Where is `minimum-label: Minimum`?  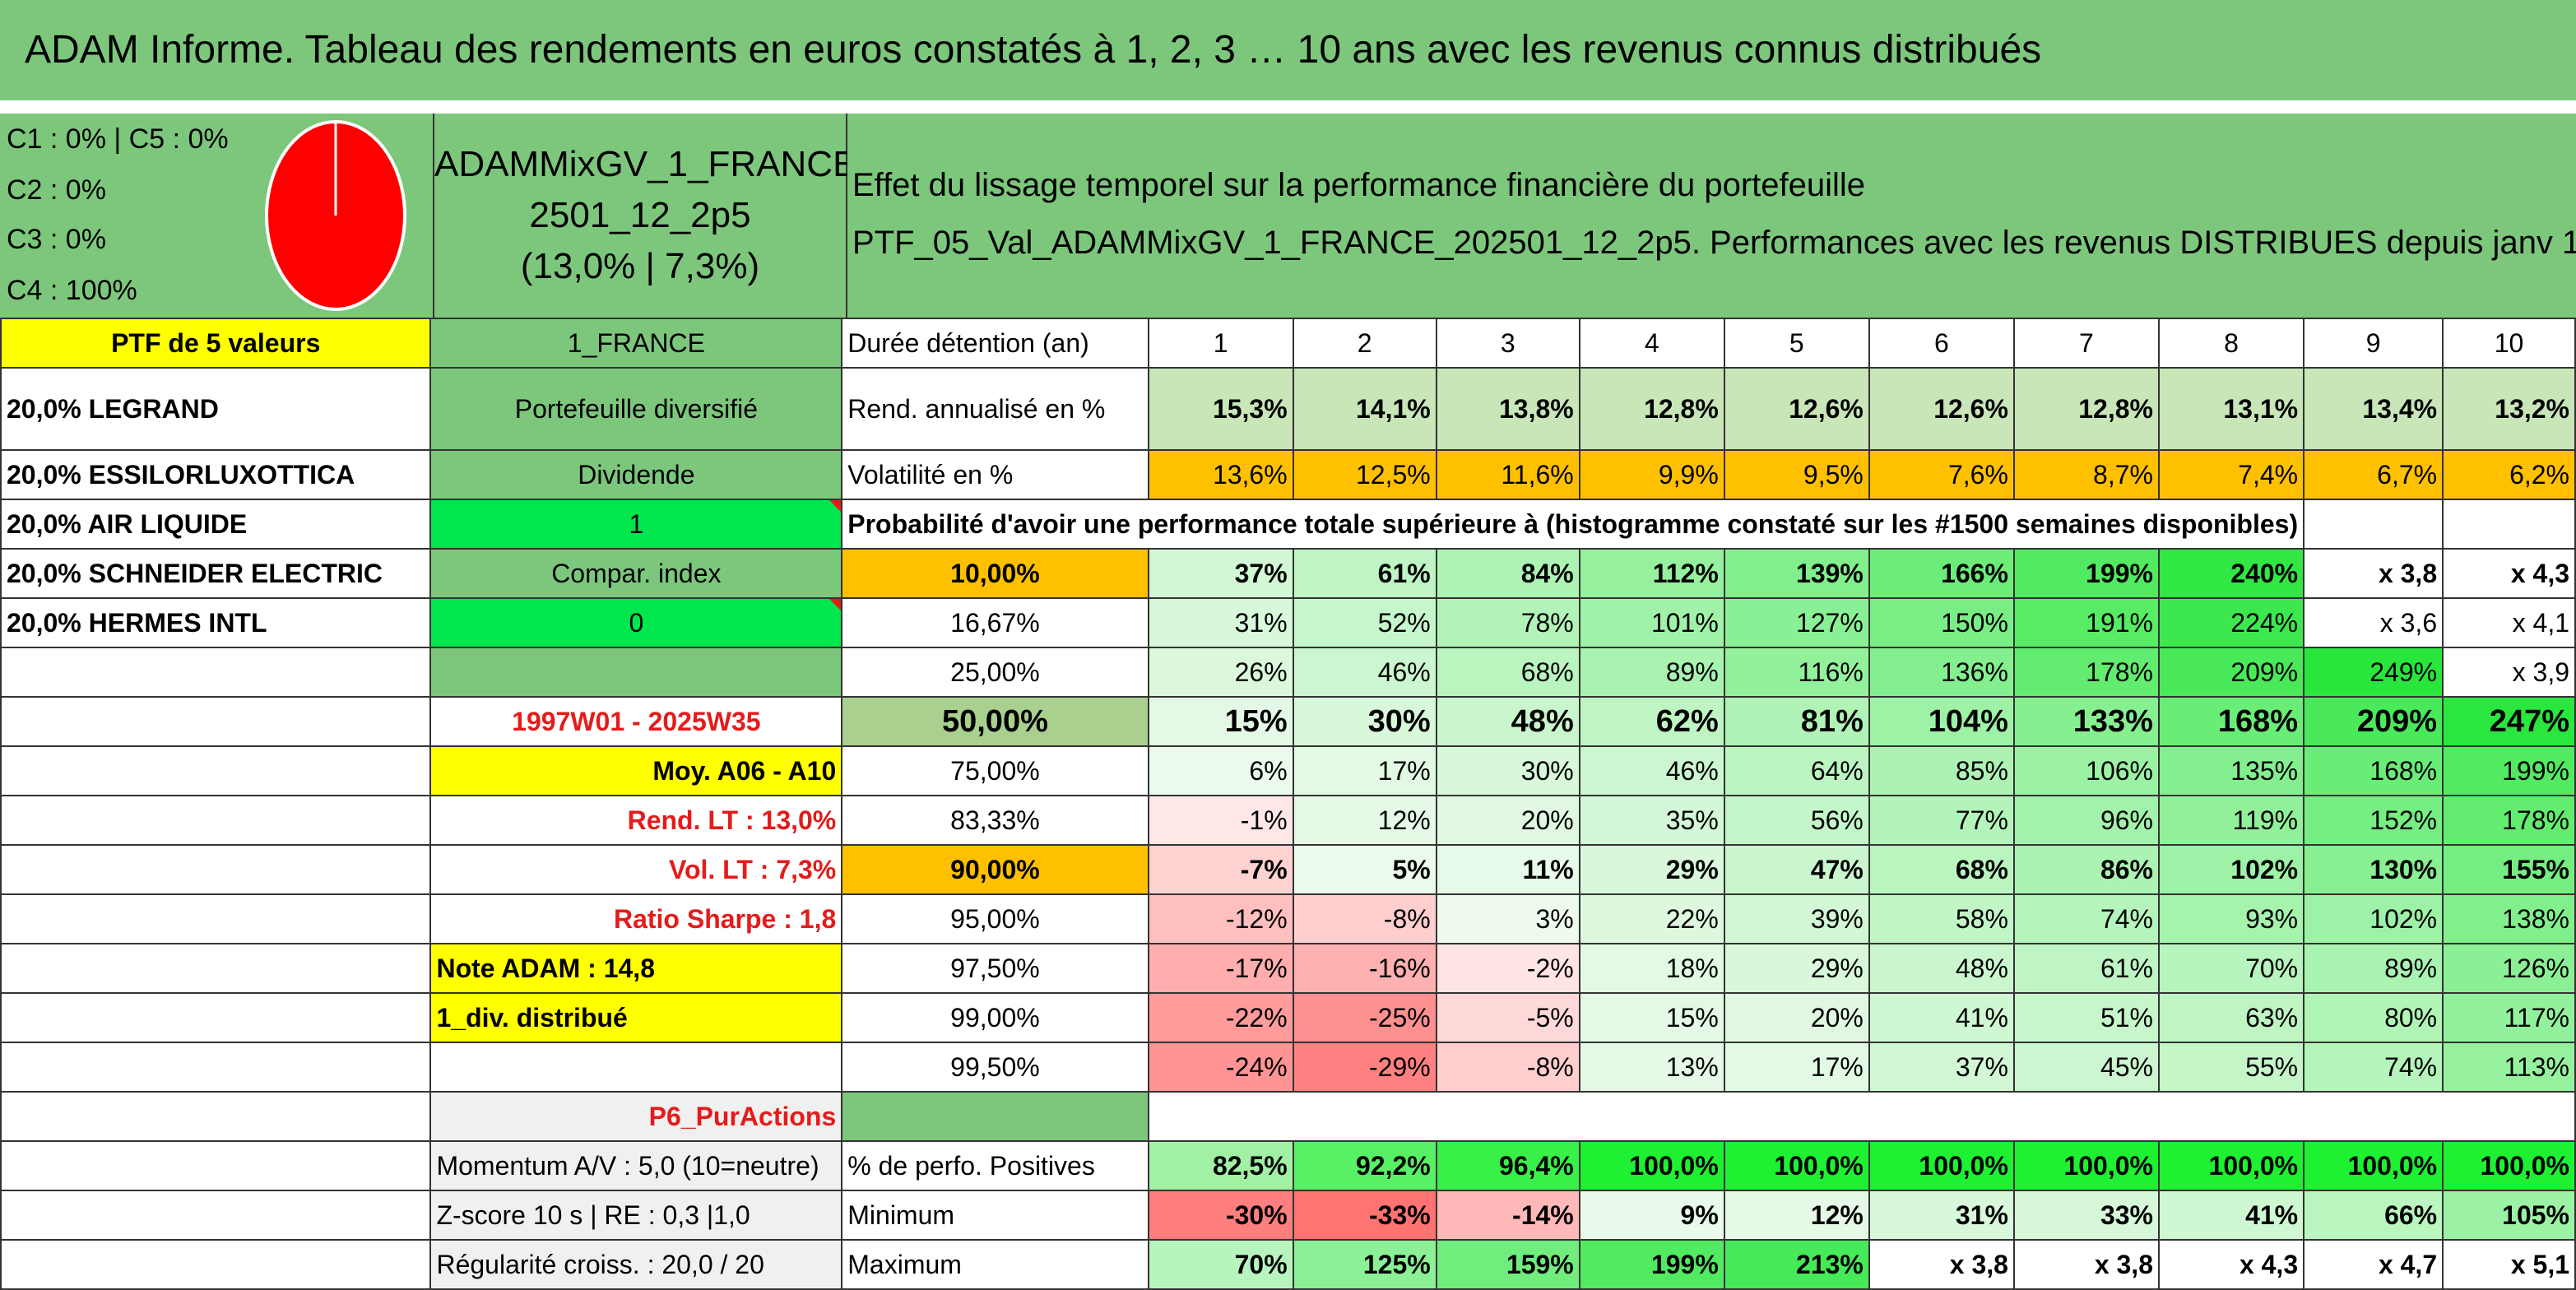 minimum-label: Minimum is located at coordinates (995, 1215).